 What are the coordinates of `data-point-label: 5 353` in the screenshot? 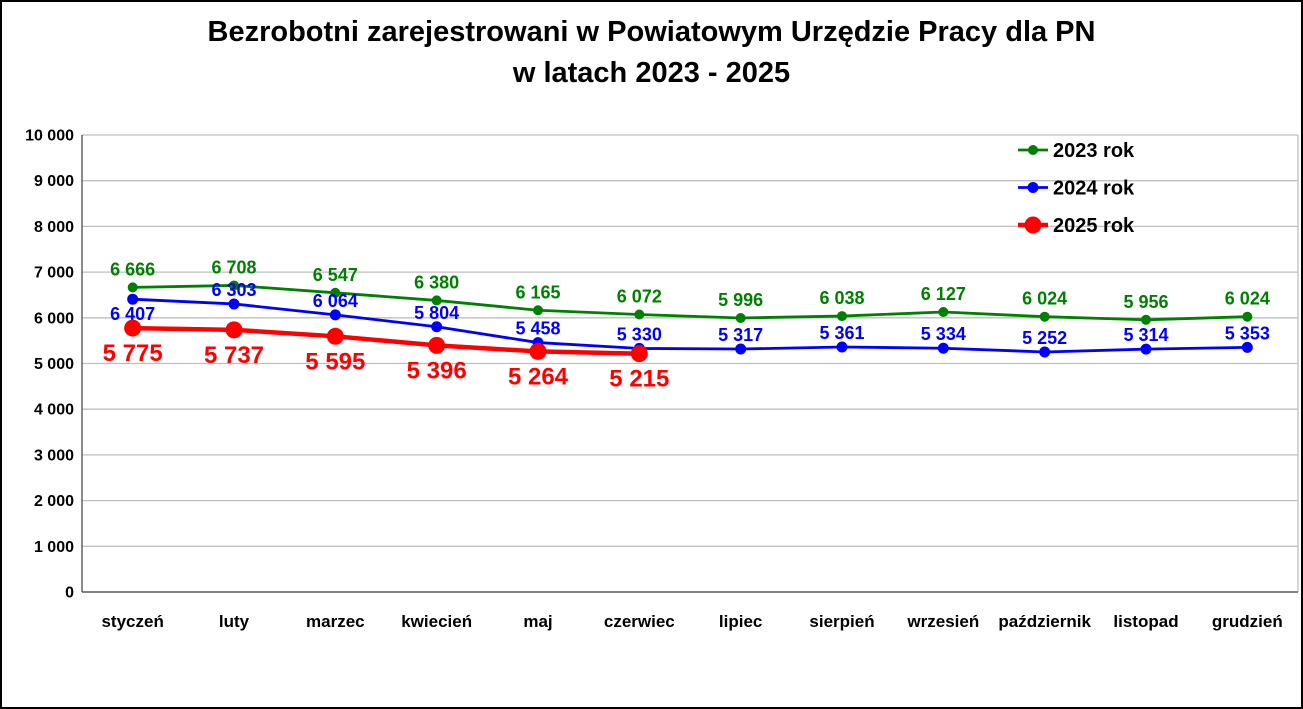 It's located at (1247, 333).